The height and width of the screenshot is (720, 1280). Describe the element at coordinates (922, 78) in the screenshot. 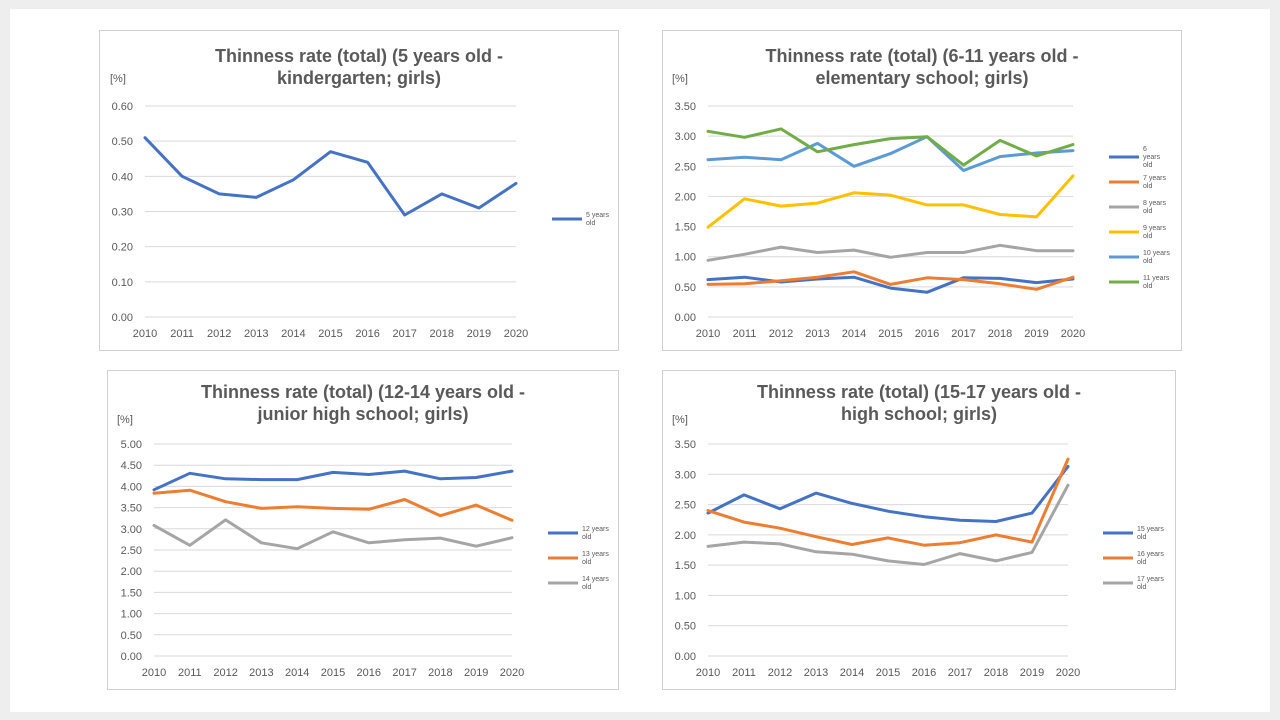

I see `chart-title-line-2: elementary school; girls)` at that location.